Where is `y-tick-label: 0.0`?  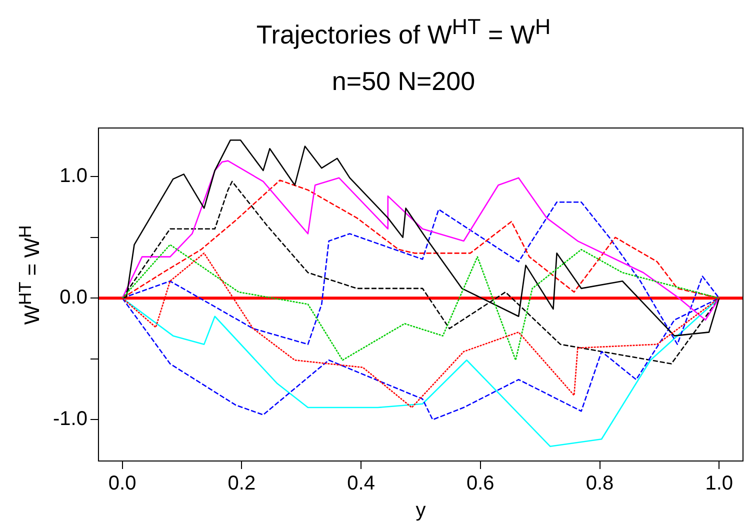
y-tick-label: 0.0 is located at coordinates (74, 297).